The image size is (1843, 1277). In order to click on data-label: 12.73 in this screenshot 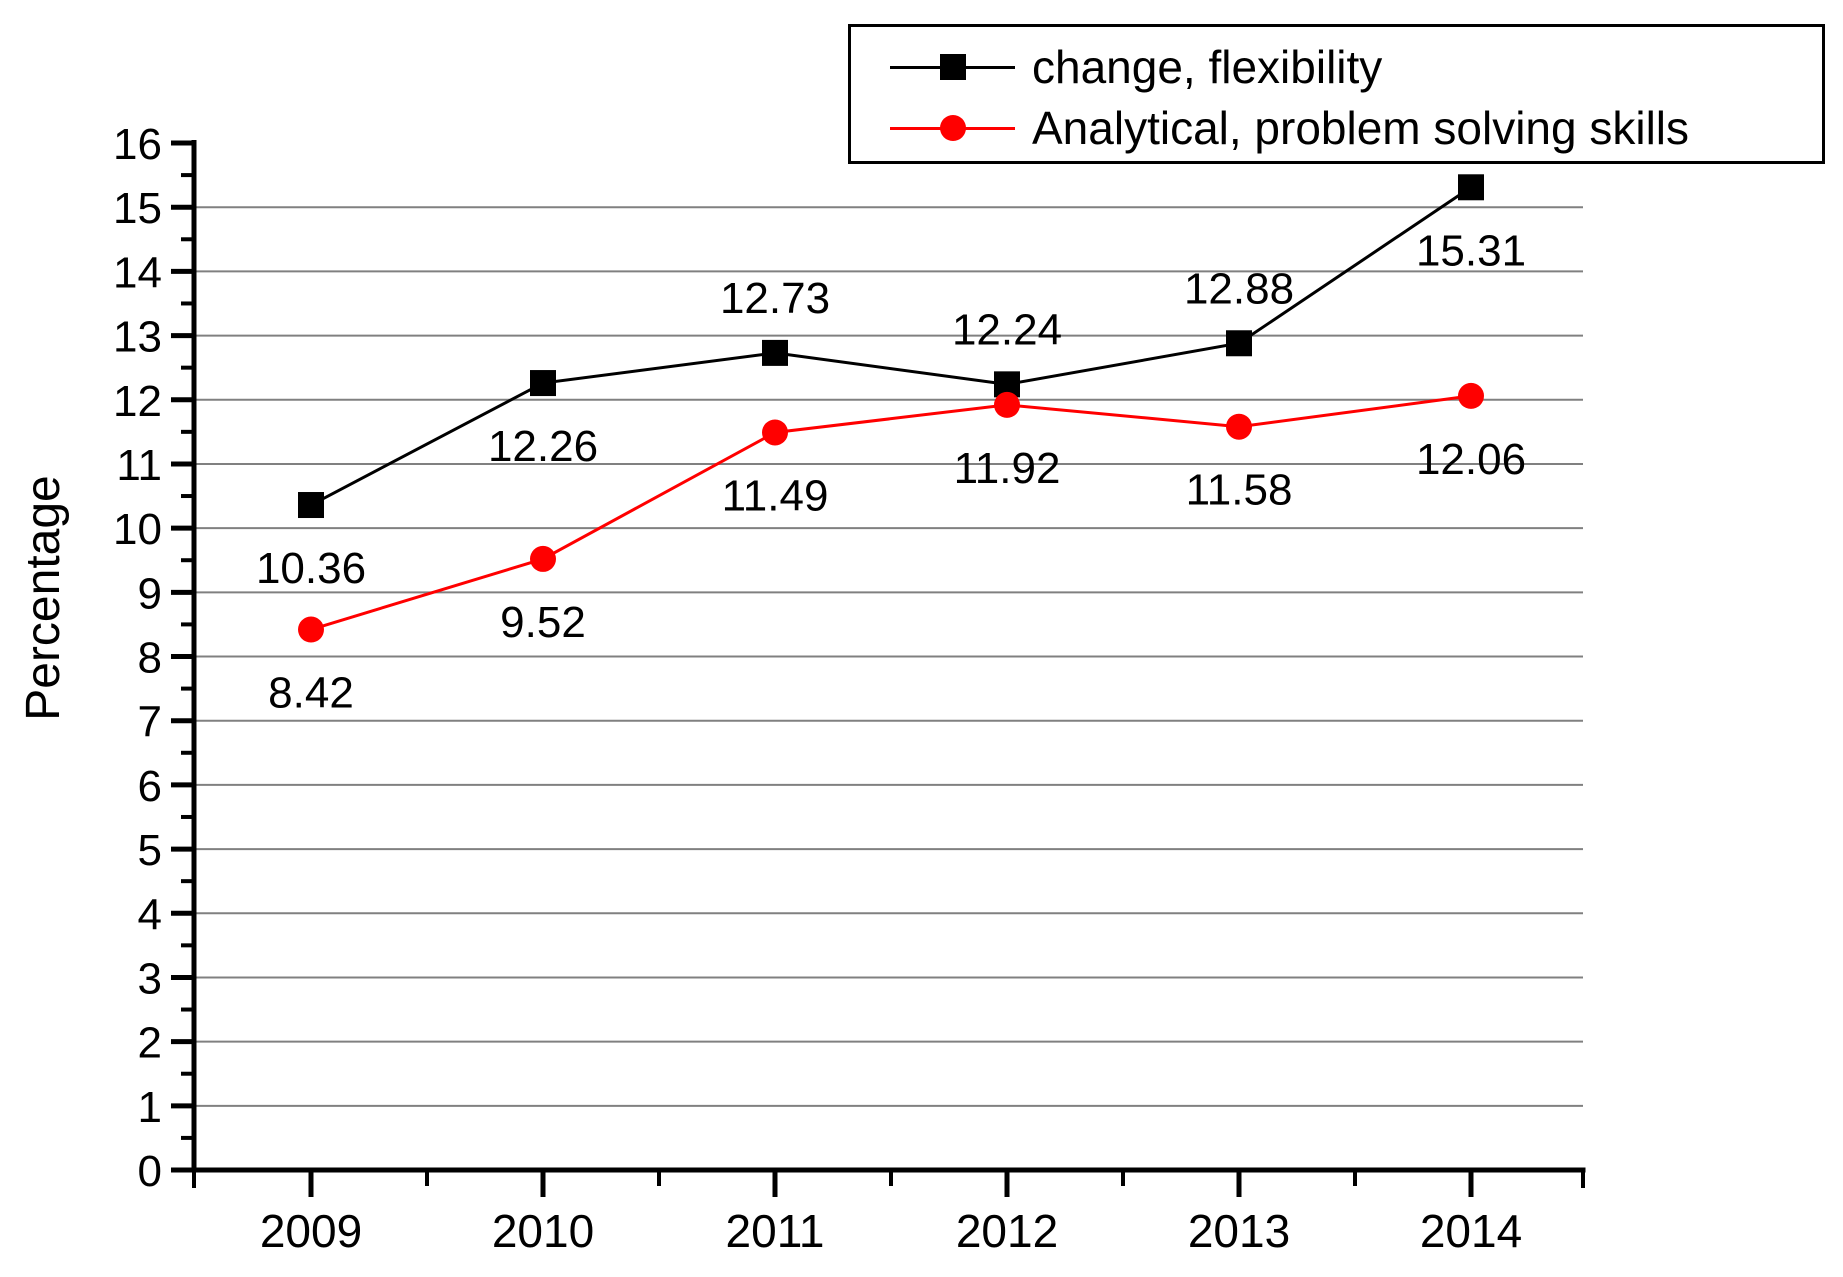, I will do `click(775, 298)`.